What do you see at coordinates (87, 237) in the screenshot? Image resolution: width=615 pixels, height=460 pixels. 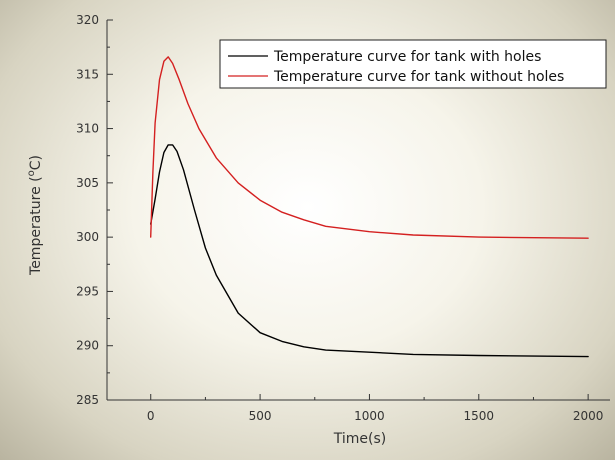 I see `y-tick-label: 300` at bounding box center [87, 237].